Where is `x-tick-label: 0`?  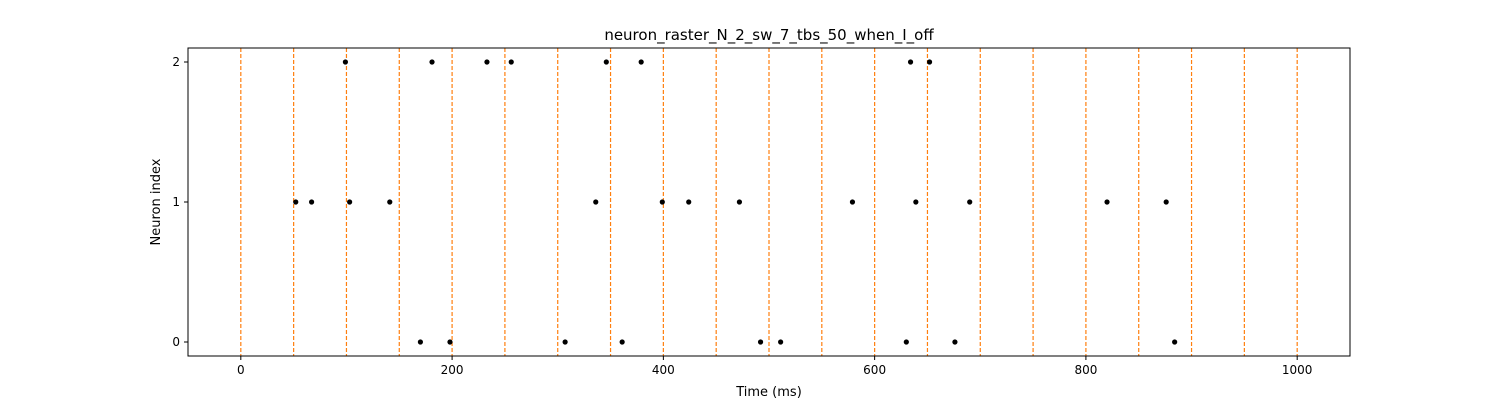
x-tick-label: 0 is located at coordinates (241, 370).